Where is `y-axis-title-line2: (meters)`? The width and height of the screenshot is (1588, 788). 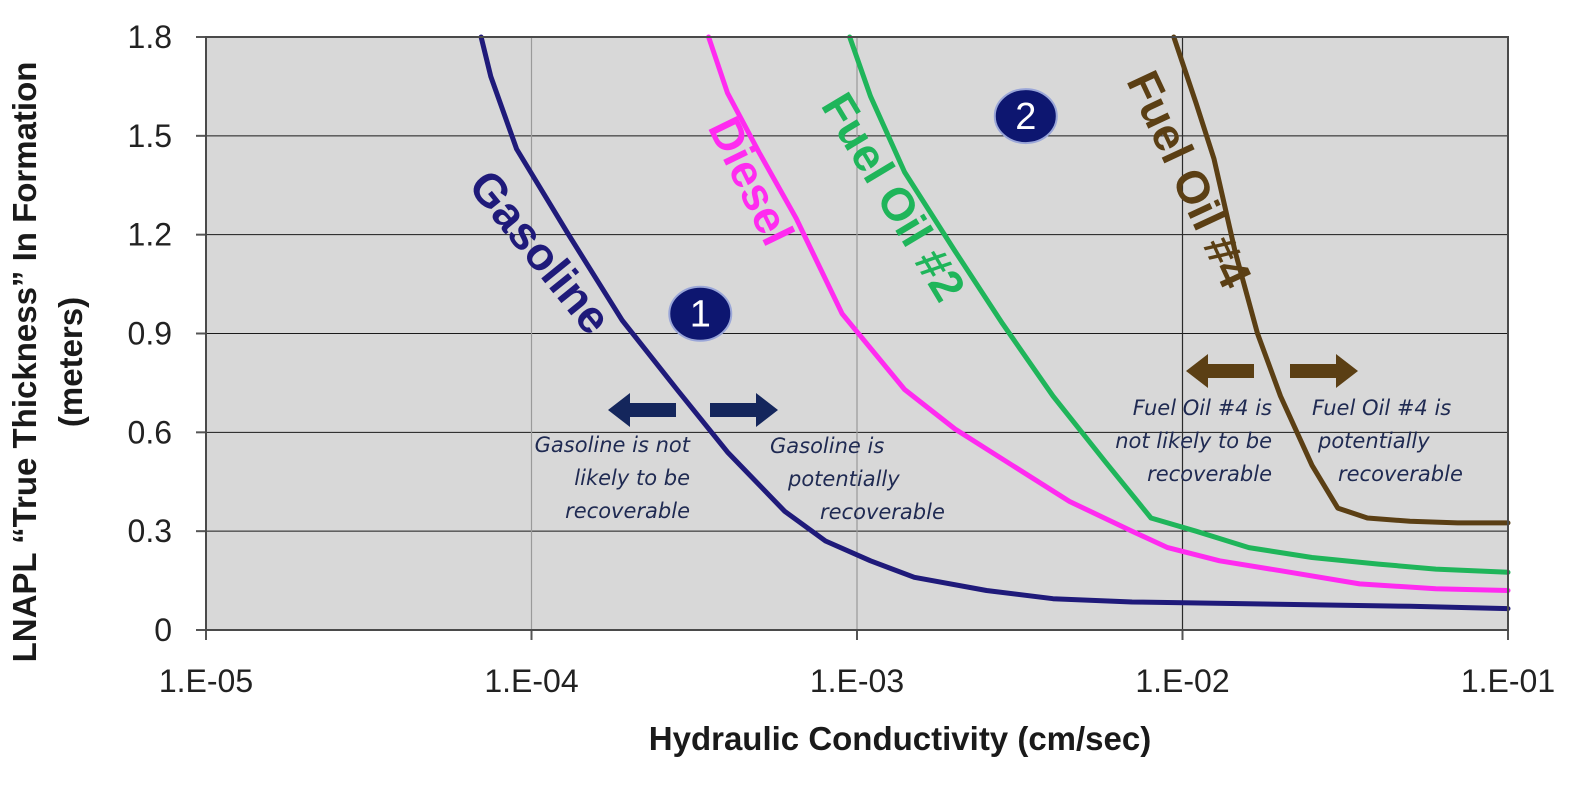 y-axis-title-line2: (meters) is located at coordinates (70, 362).